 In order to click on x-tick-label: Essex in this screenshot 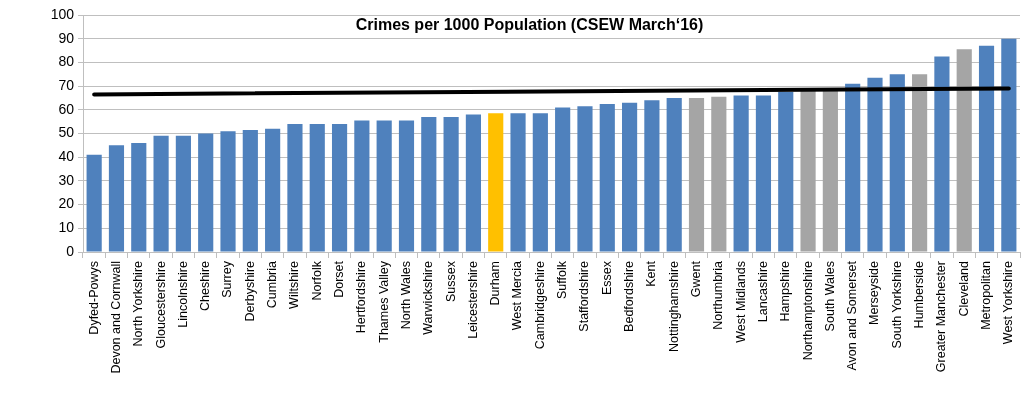, I will do `click(606, 278)`.